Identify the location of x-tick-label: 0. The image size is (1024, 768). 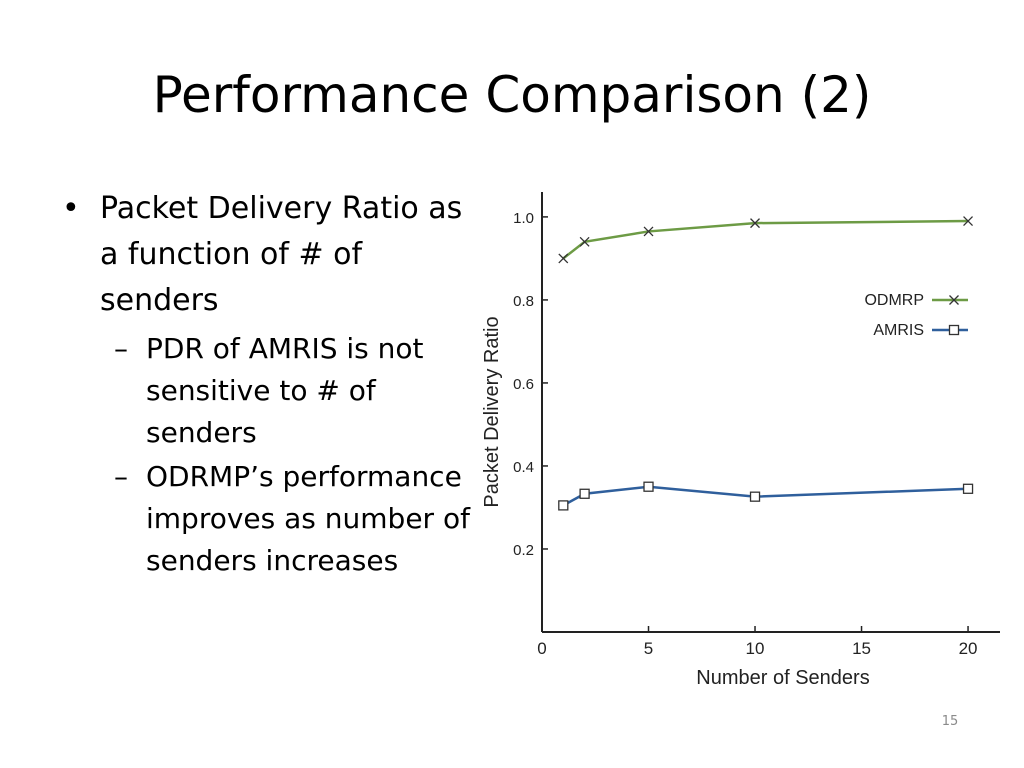
(541, 648).